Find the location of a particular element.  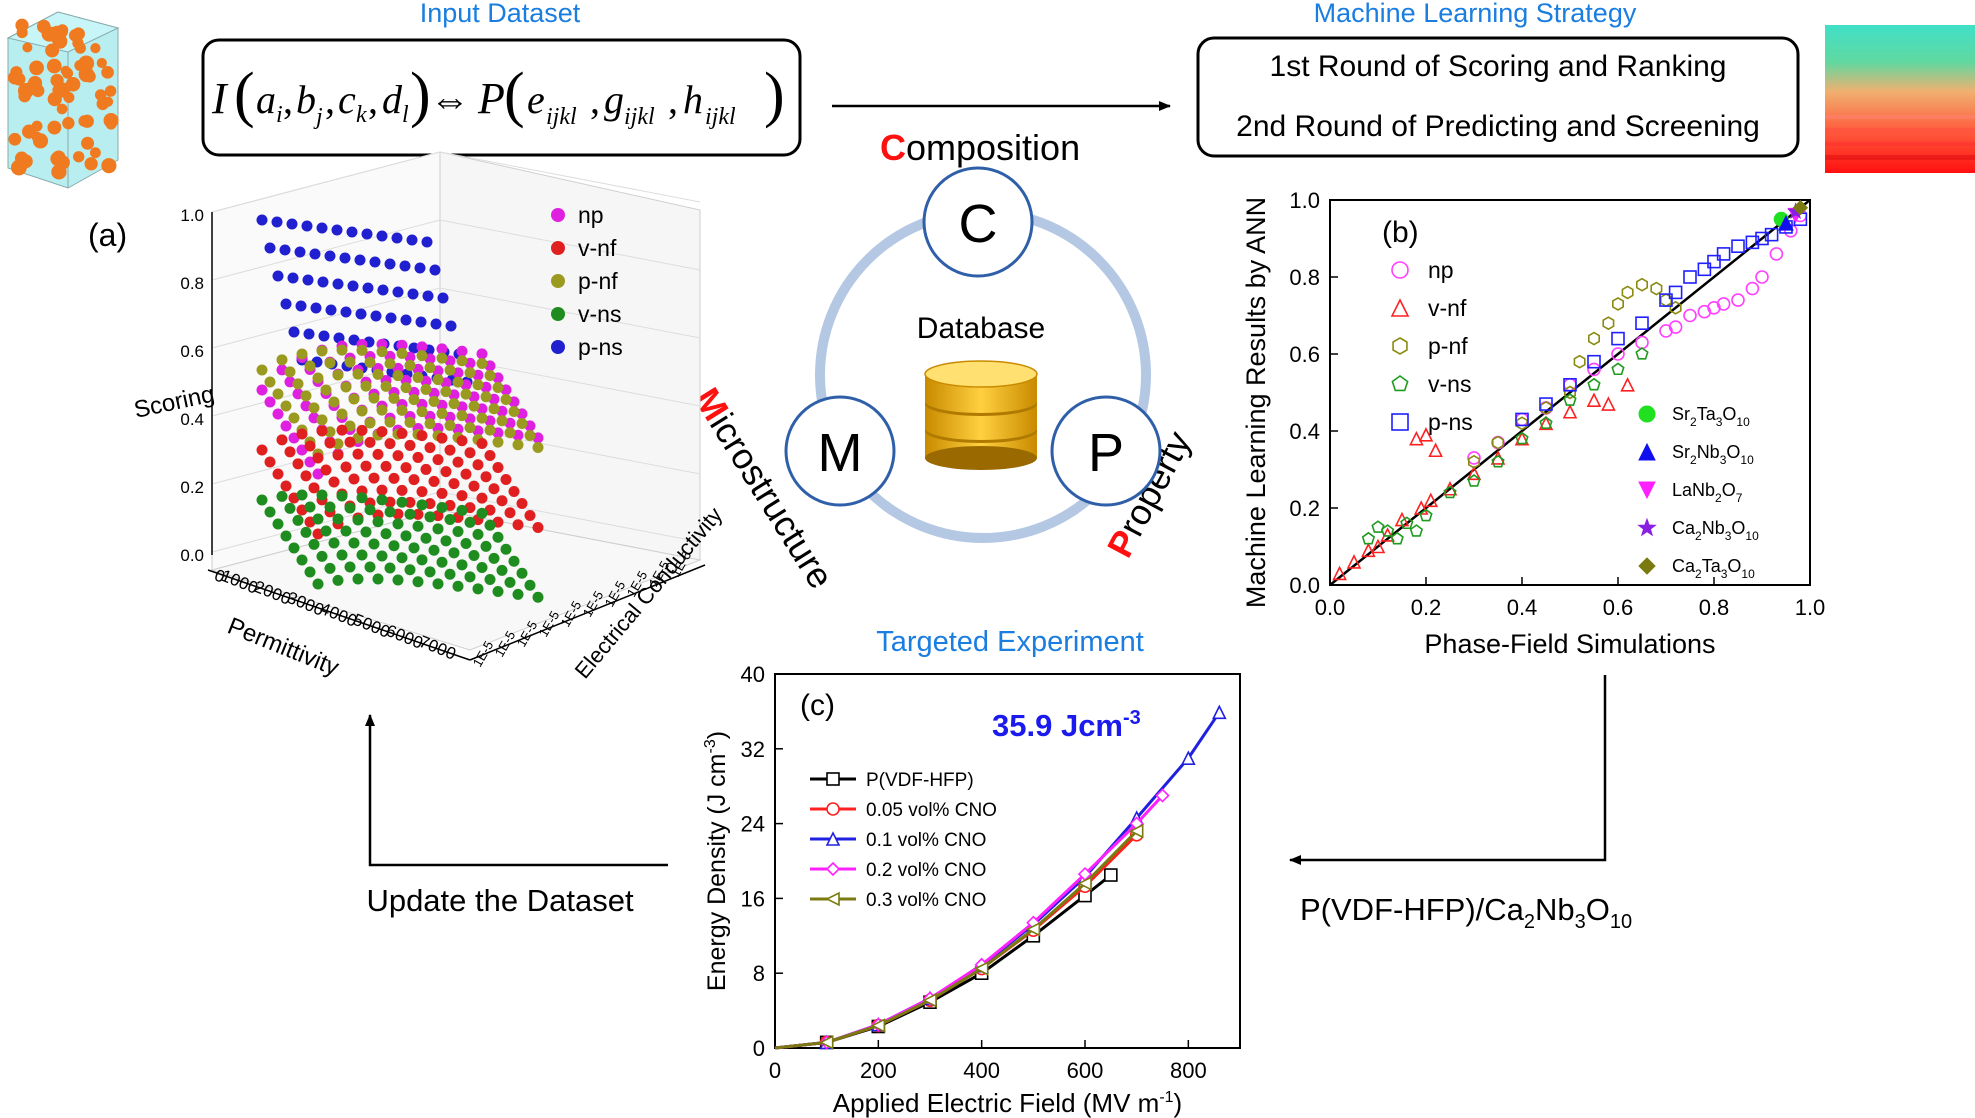

panel-b-legend-label-Sr2Nb3O10: Sr2Nb3O10 is located at coordinates (1713, 454).